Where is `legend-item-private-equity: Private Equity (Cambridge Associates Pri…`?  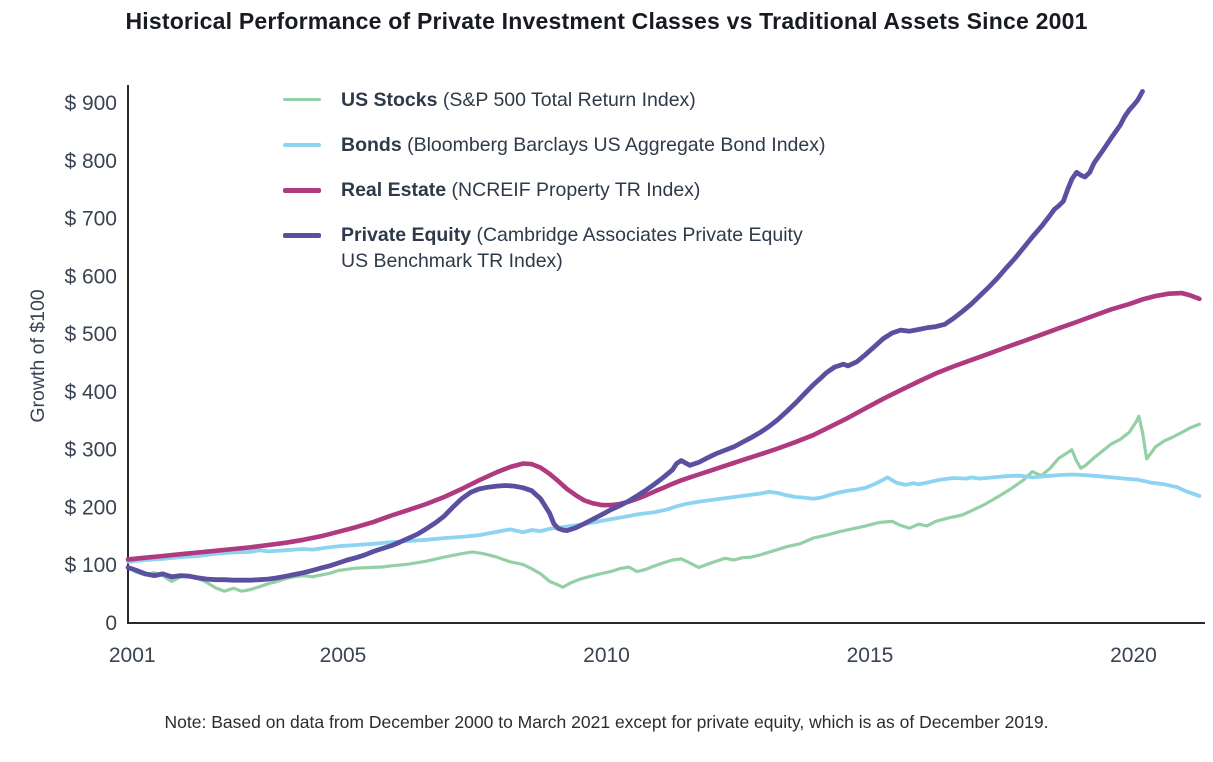 legend-item-private-equity: Private Equity (Cambridge Associates Pri… is located at coordinates (554, 248).